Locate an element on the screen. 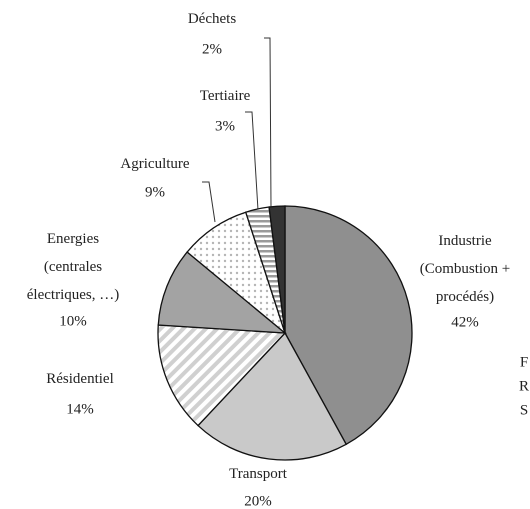 Image resolution: width=530 pixels, height=509 pixels. slice-label: Transport is located at coordinates (258, 474).